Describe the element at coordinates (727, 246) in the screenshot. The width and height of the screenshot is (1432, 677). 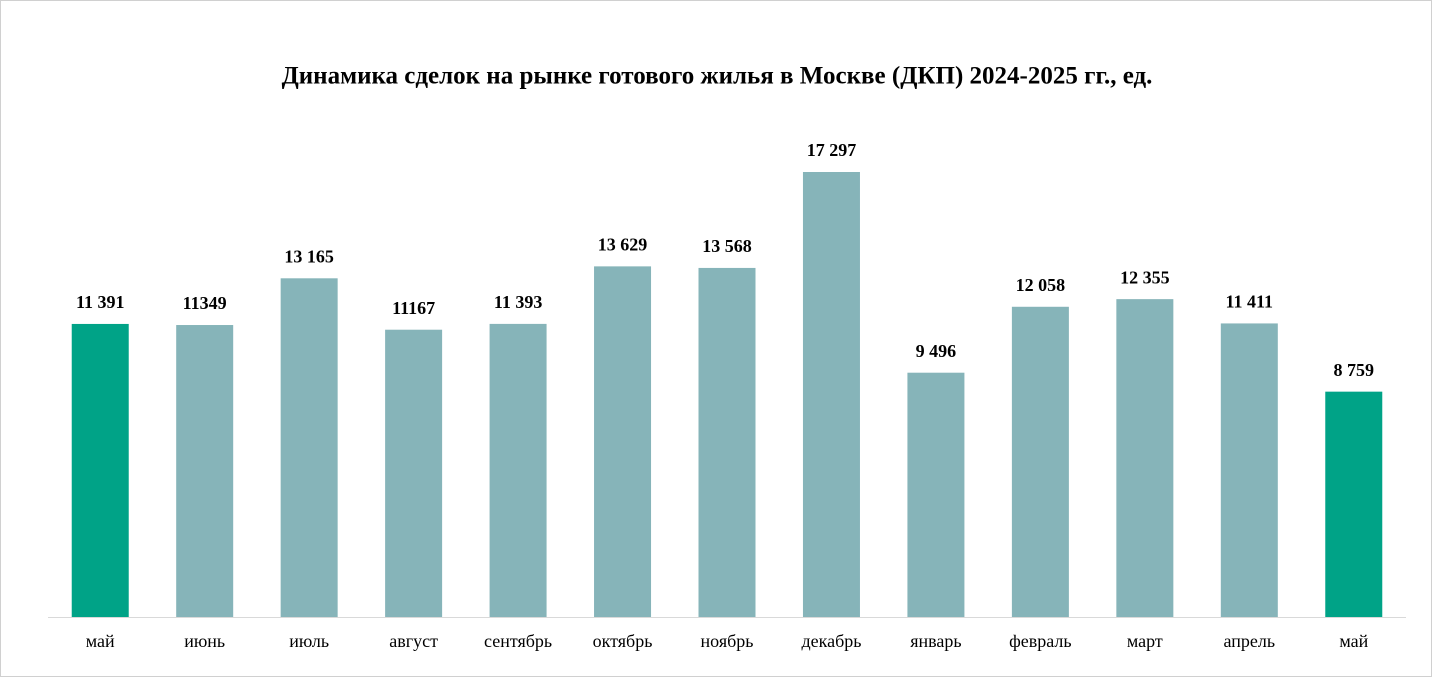
I see `value-label: 13 568` at that location.